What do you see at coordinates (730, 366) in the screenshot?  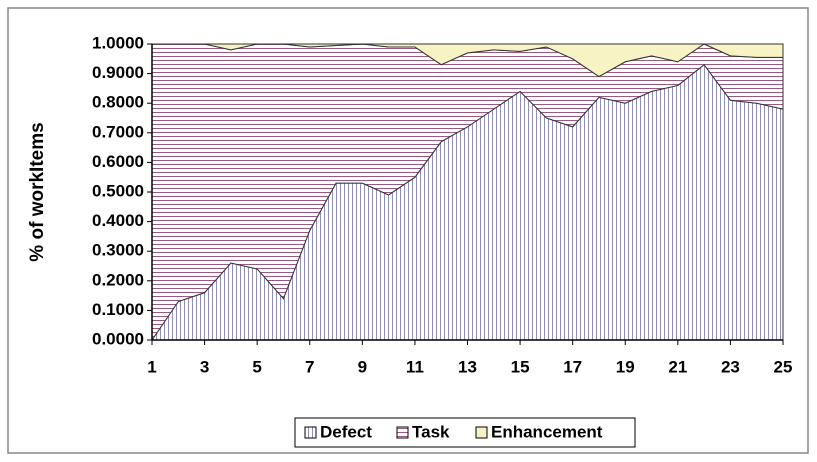 I see `x-tick-label: 23` at bounding box center [730, 366].